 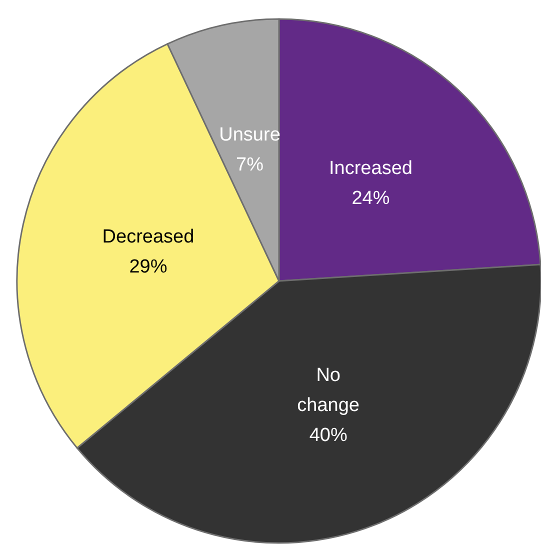 I want to click on slice-label: Unsure, so click(x=249, y=135).